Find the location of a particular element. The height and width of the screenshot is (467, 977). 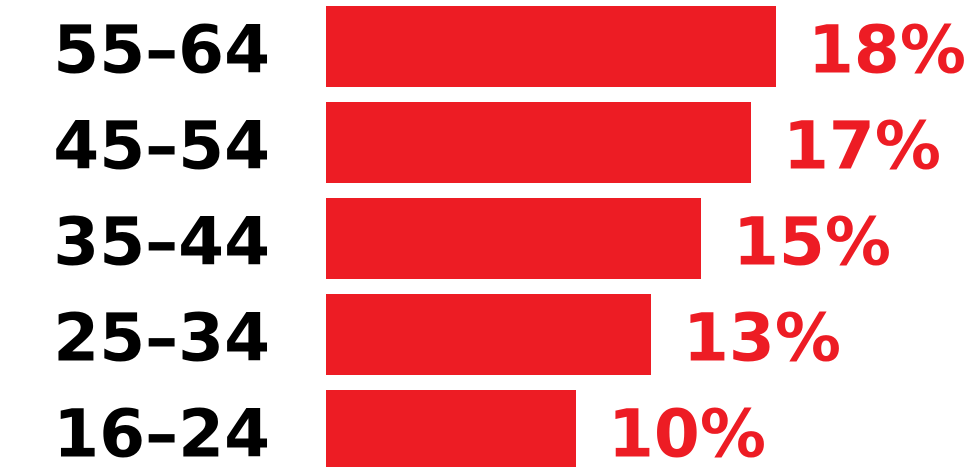

value-label: 10% is located at coordinates (687, 431).